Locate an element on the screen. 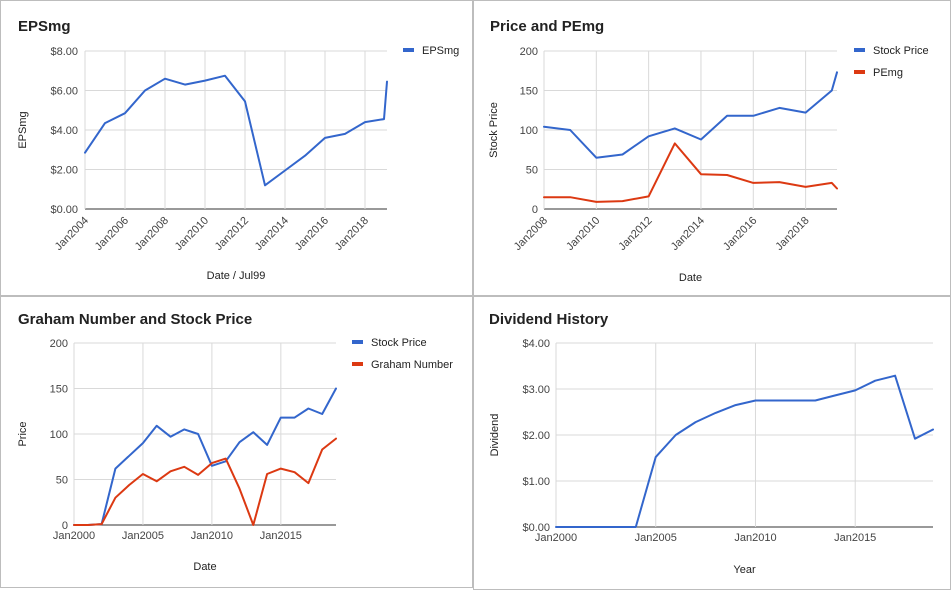 The width and height of the screenshot is (951, 594). y-axis-label: Price is located at coordinates (23, 433).